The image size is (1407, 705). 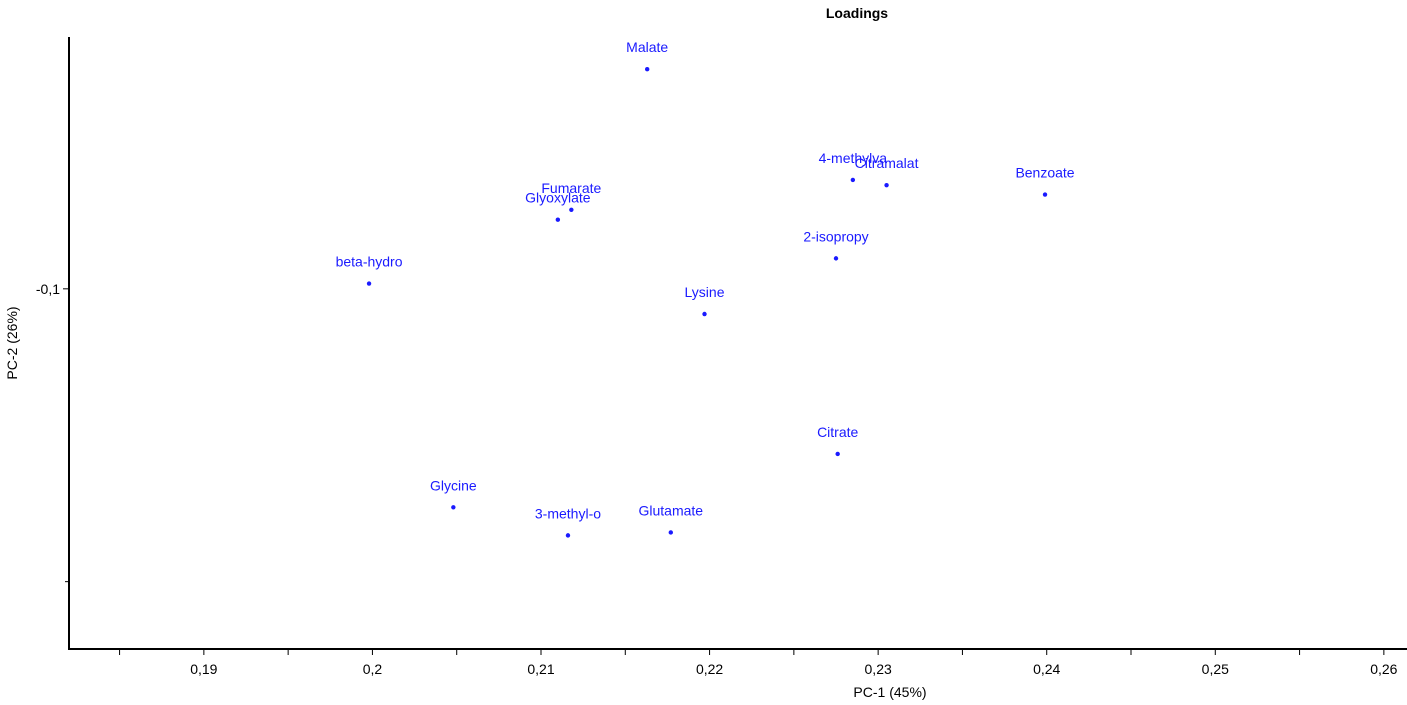 What do you see at coordinates (671, 510) in the screenshot?
I see `point-label: Glutamate` at bounding box center [671, 510].